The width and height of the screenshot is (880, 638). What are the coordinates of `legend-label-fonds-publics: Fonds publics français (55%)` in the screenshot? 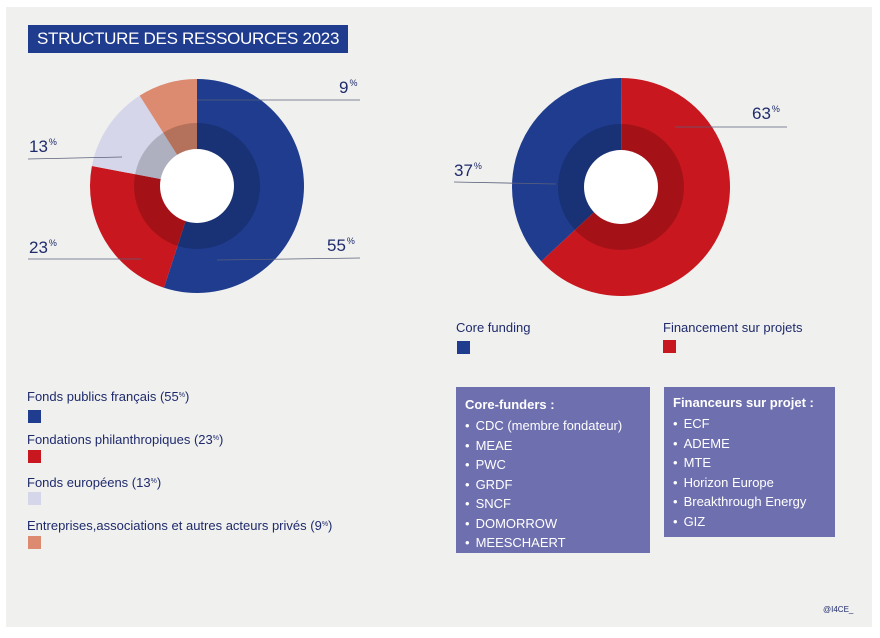 It's located at (108, 396).